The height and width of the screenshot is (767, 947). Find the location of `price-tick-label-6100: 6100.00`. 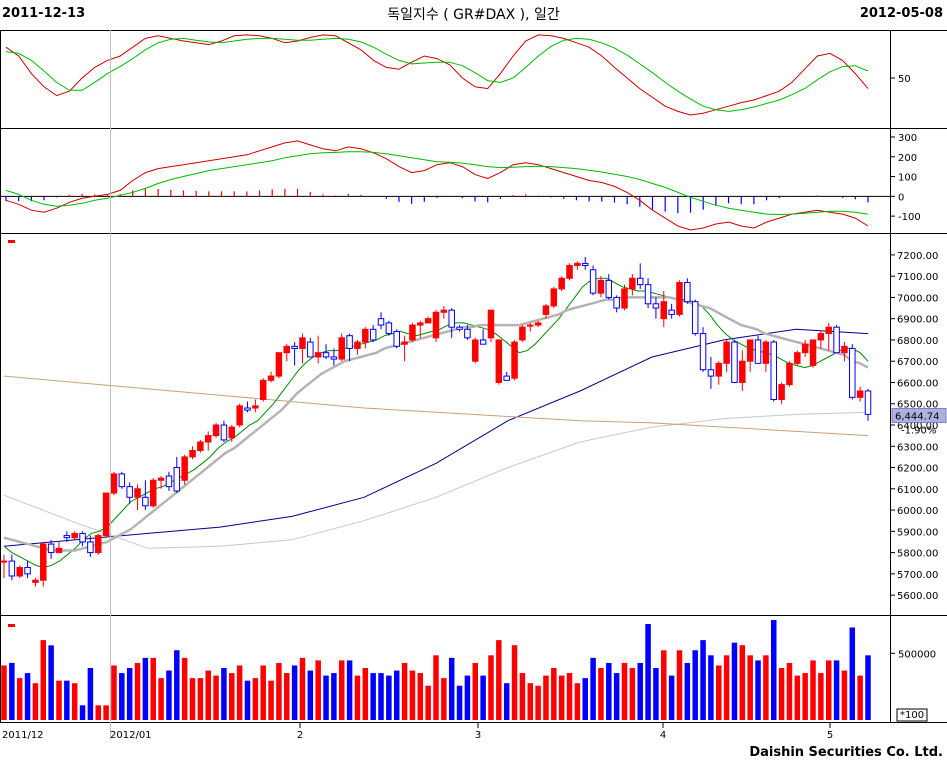

price-tick-label-6100: 6100.00 is located at coordinates (917, 490).